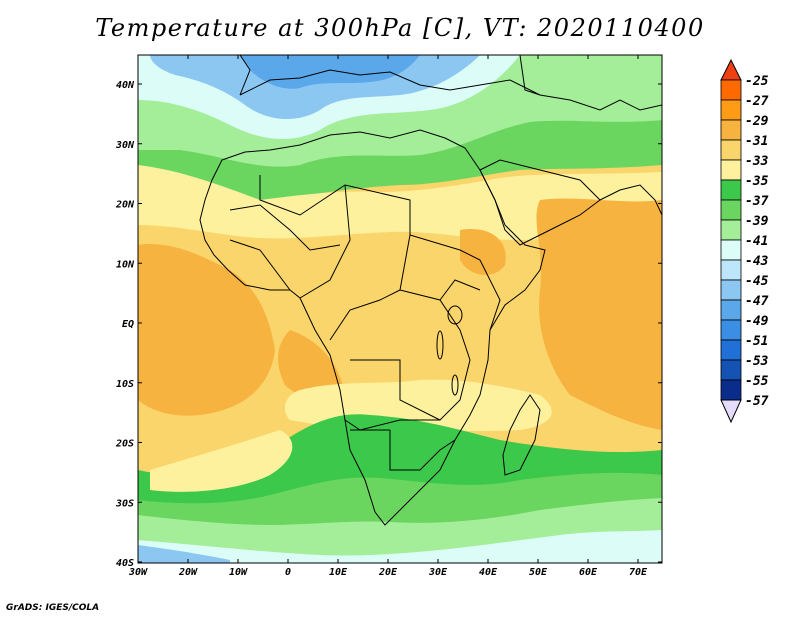 The image size is (800, 618). I want to click on lon-label-10w: 10W, so click(238, 572).